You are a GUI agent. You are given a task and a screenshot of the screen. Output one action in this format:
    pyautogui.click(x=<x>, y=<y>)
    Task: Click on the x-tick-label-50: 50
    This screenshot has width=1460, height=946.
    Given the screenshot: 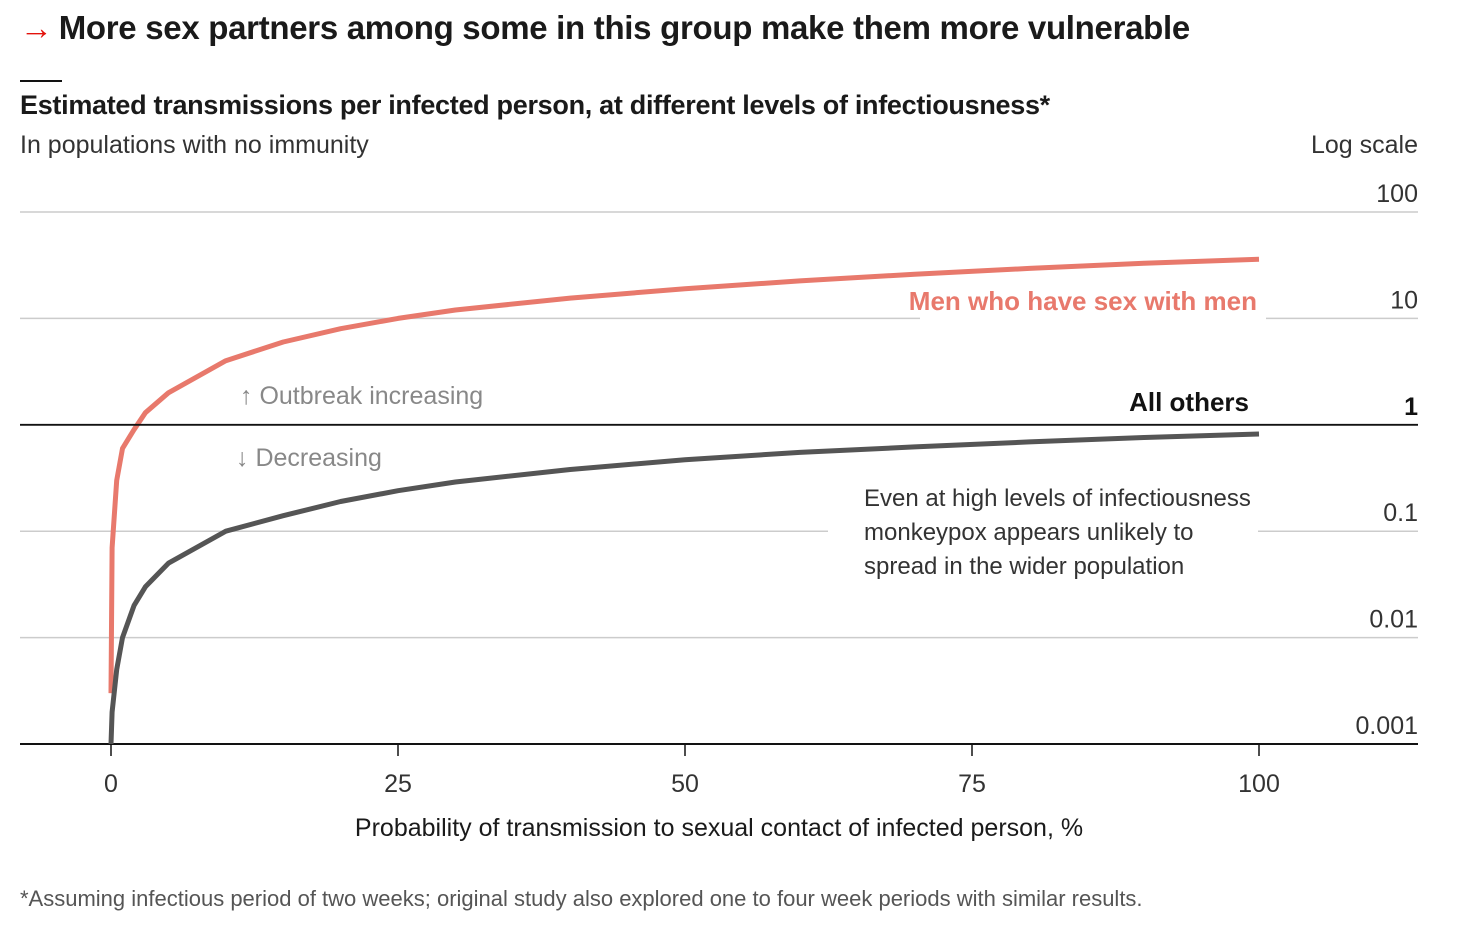 What is the action you would take?
    pyautogui.click(x=685, y=784)
    